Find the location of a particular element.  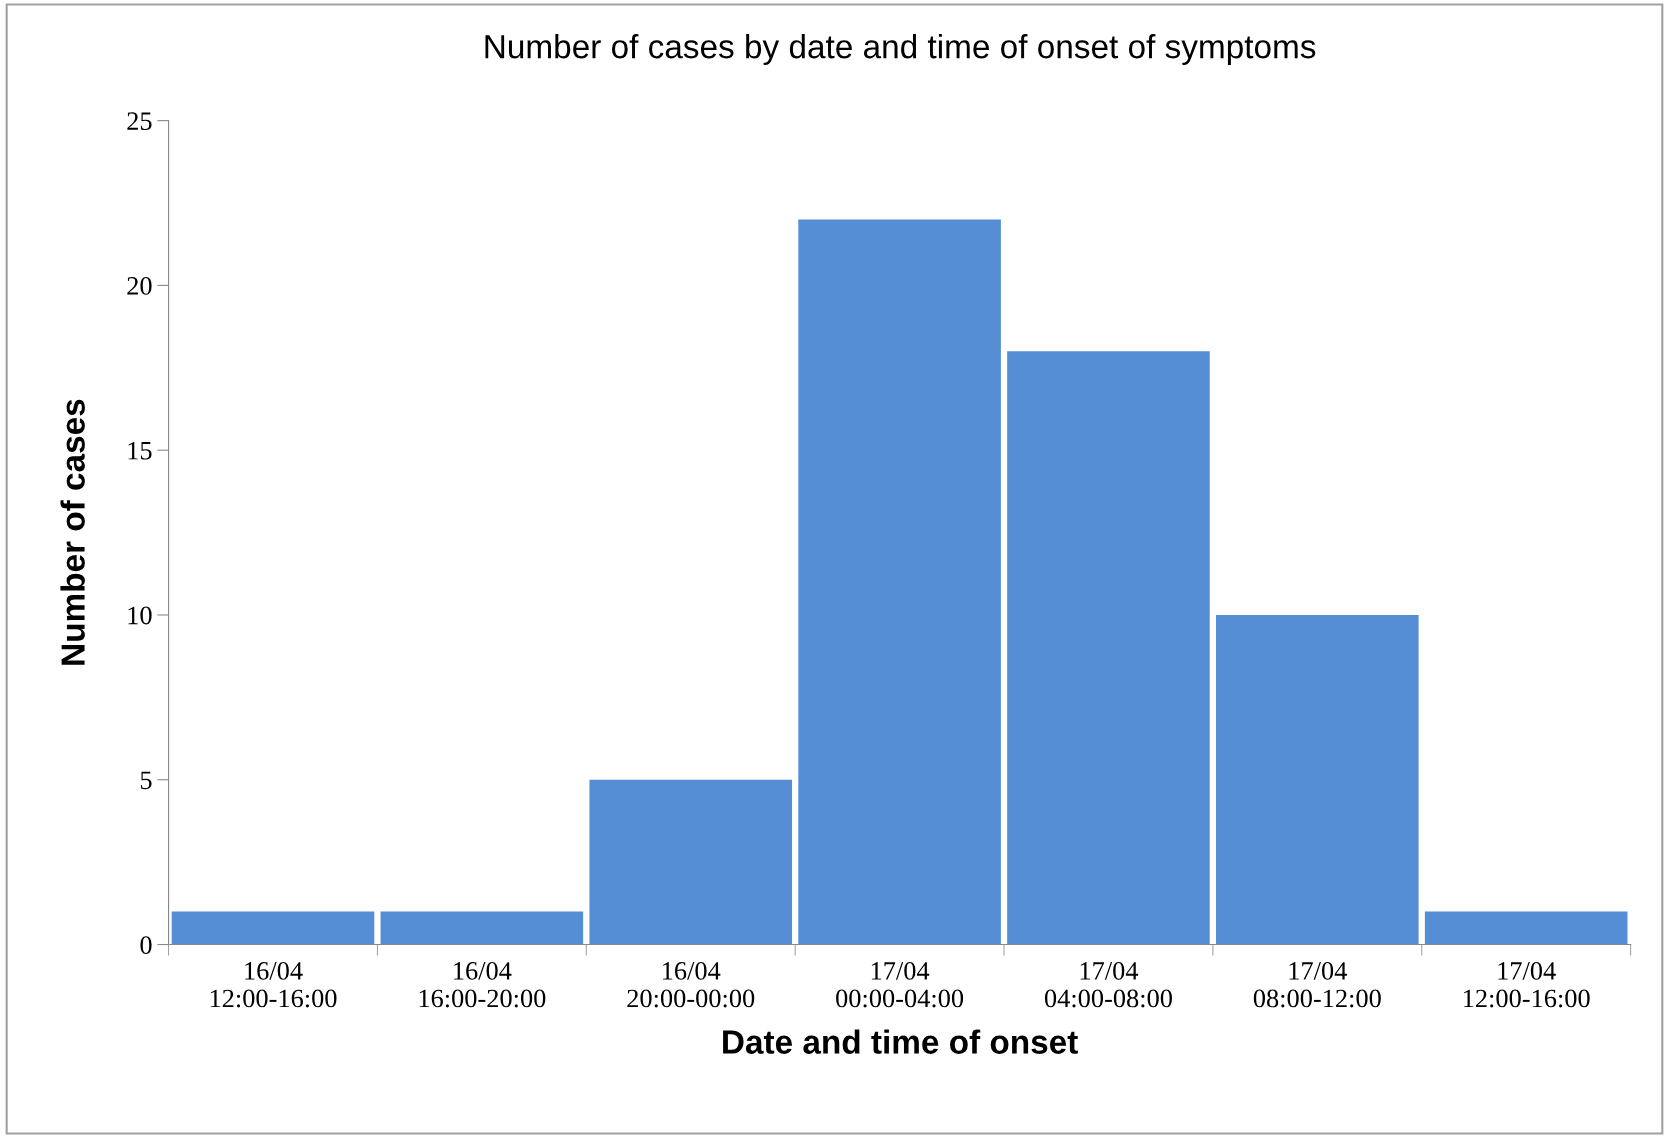

x-tick-label: 17/04 08:00-12:00 is located at coordinates (1317, 984).